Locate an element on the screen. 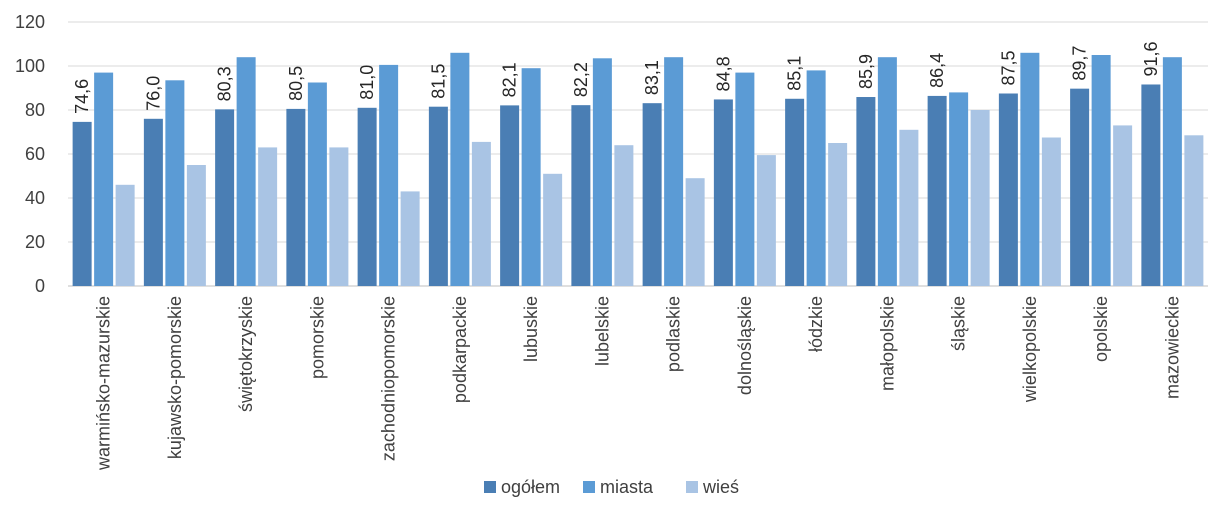 This screenshot has height=508, width=1214. bar-wieś-7 is located at coordinates (624, 215).